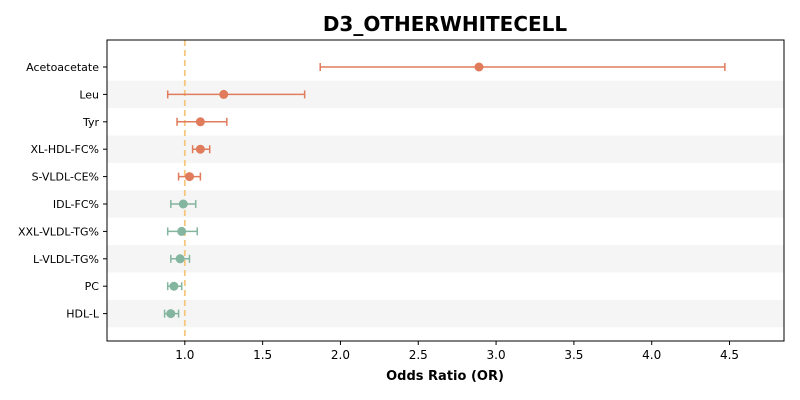  What do you see at coordinates (445, 24) in the screenshot?
I see `chart-title: D3_OTHERWHITECELL` at bounding box center [445, 24].